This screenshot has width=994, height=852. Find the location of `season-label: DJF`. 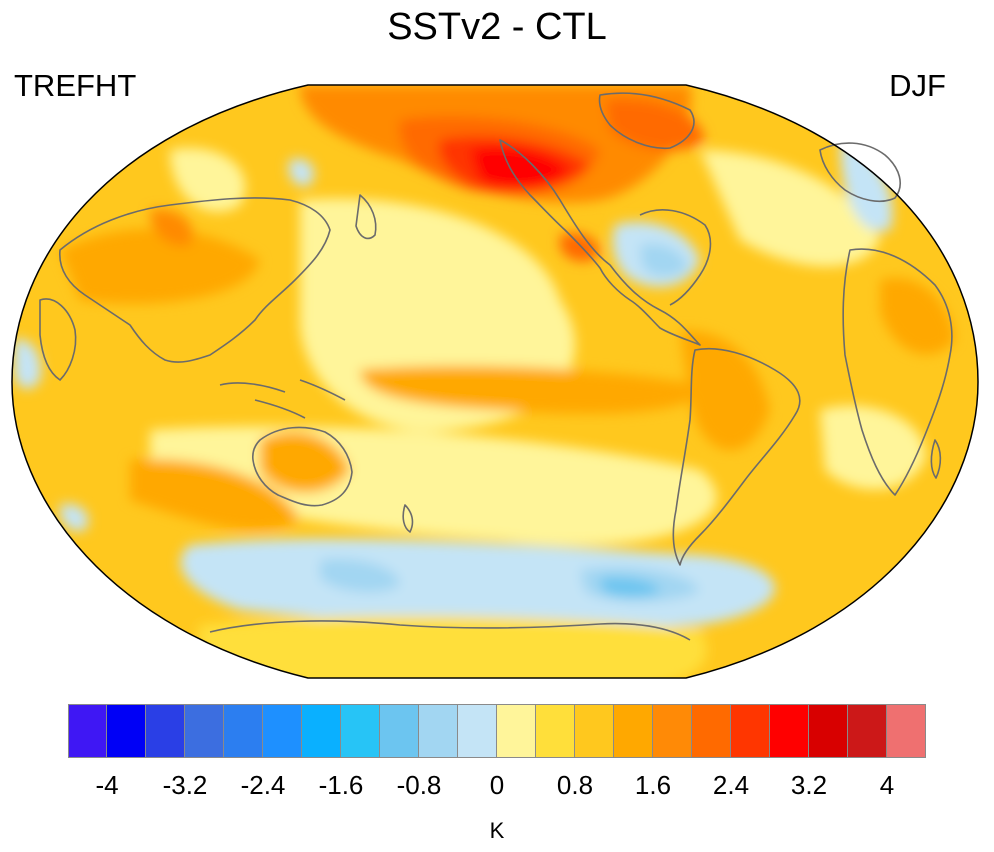

season-label: DJF is located at coordinates (917, 85).